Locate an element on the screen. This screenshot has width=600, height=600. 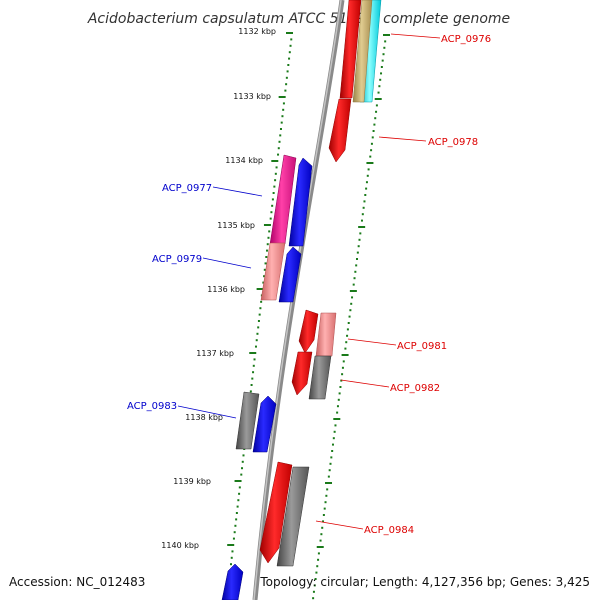
gene-arrow-red-forward-b is located at coordinates (302, 373).